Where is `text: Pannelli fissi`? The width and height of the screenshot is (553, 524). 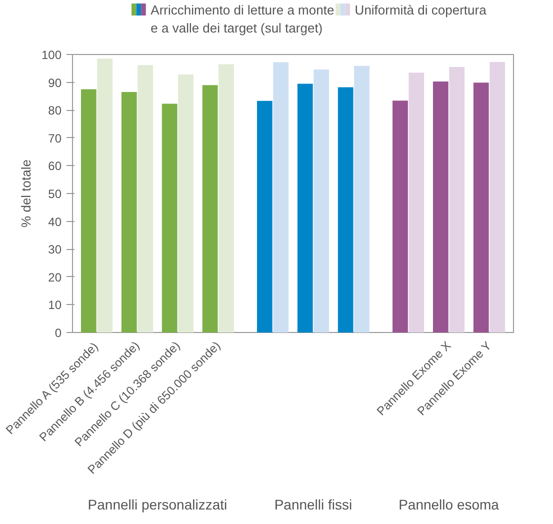 text: Pannelli fissi is located at coordinates (313, 504).